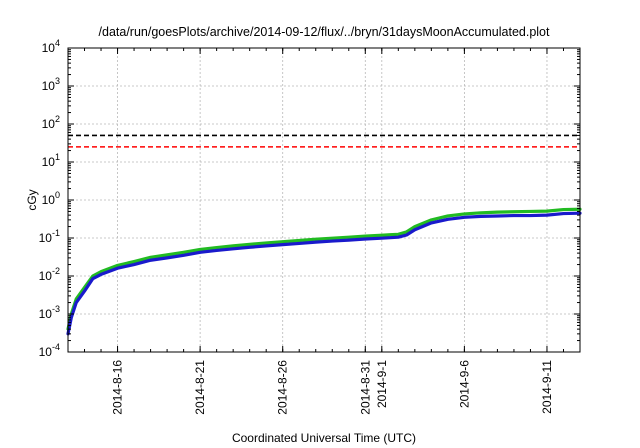  What do you see at coordinates (32, 199) in the screenshot?
I see `y-axis-label: cGy` at bounding box center [32, 199].